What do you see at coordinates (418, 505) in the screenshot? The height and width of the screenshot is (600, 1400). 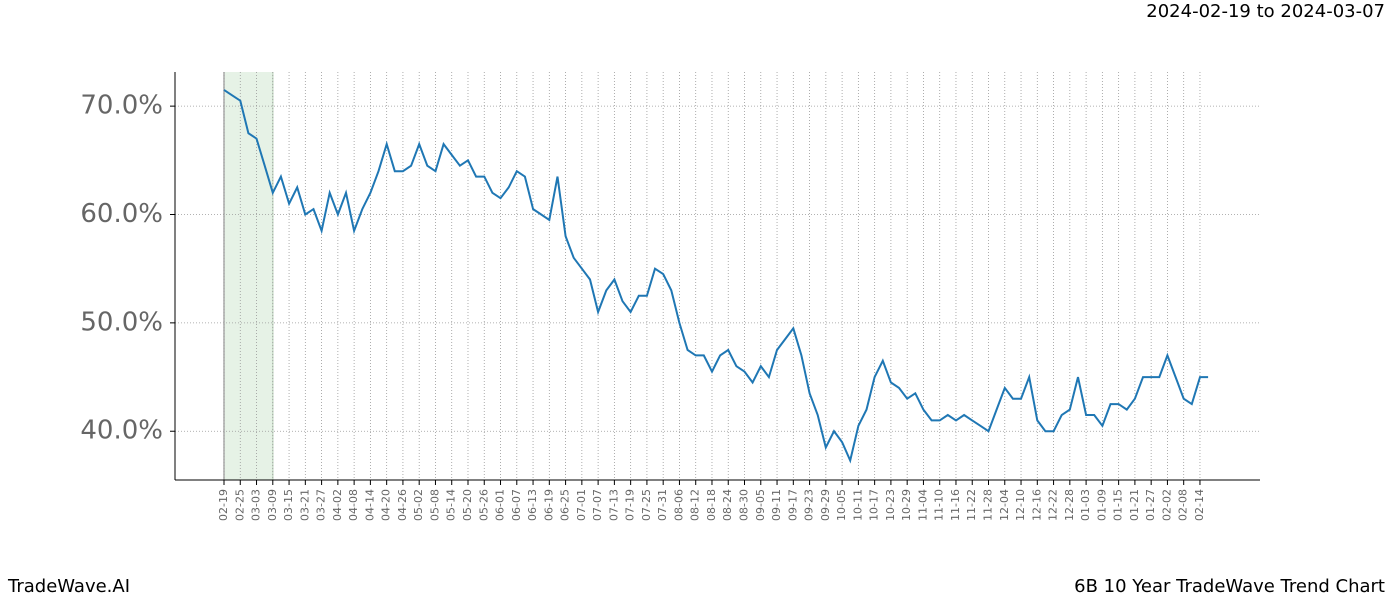 I see `x-tick-label: 05-02` at bounding box center [418, 505].